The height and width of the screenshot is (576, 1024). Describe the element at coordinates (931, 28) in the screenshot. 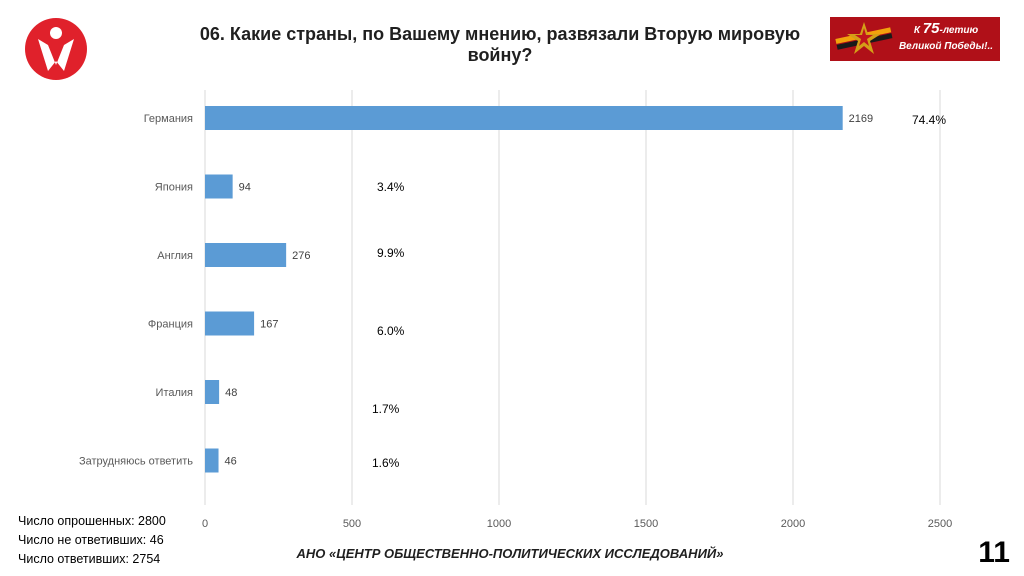

I see `banner-number: 75` at that location.